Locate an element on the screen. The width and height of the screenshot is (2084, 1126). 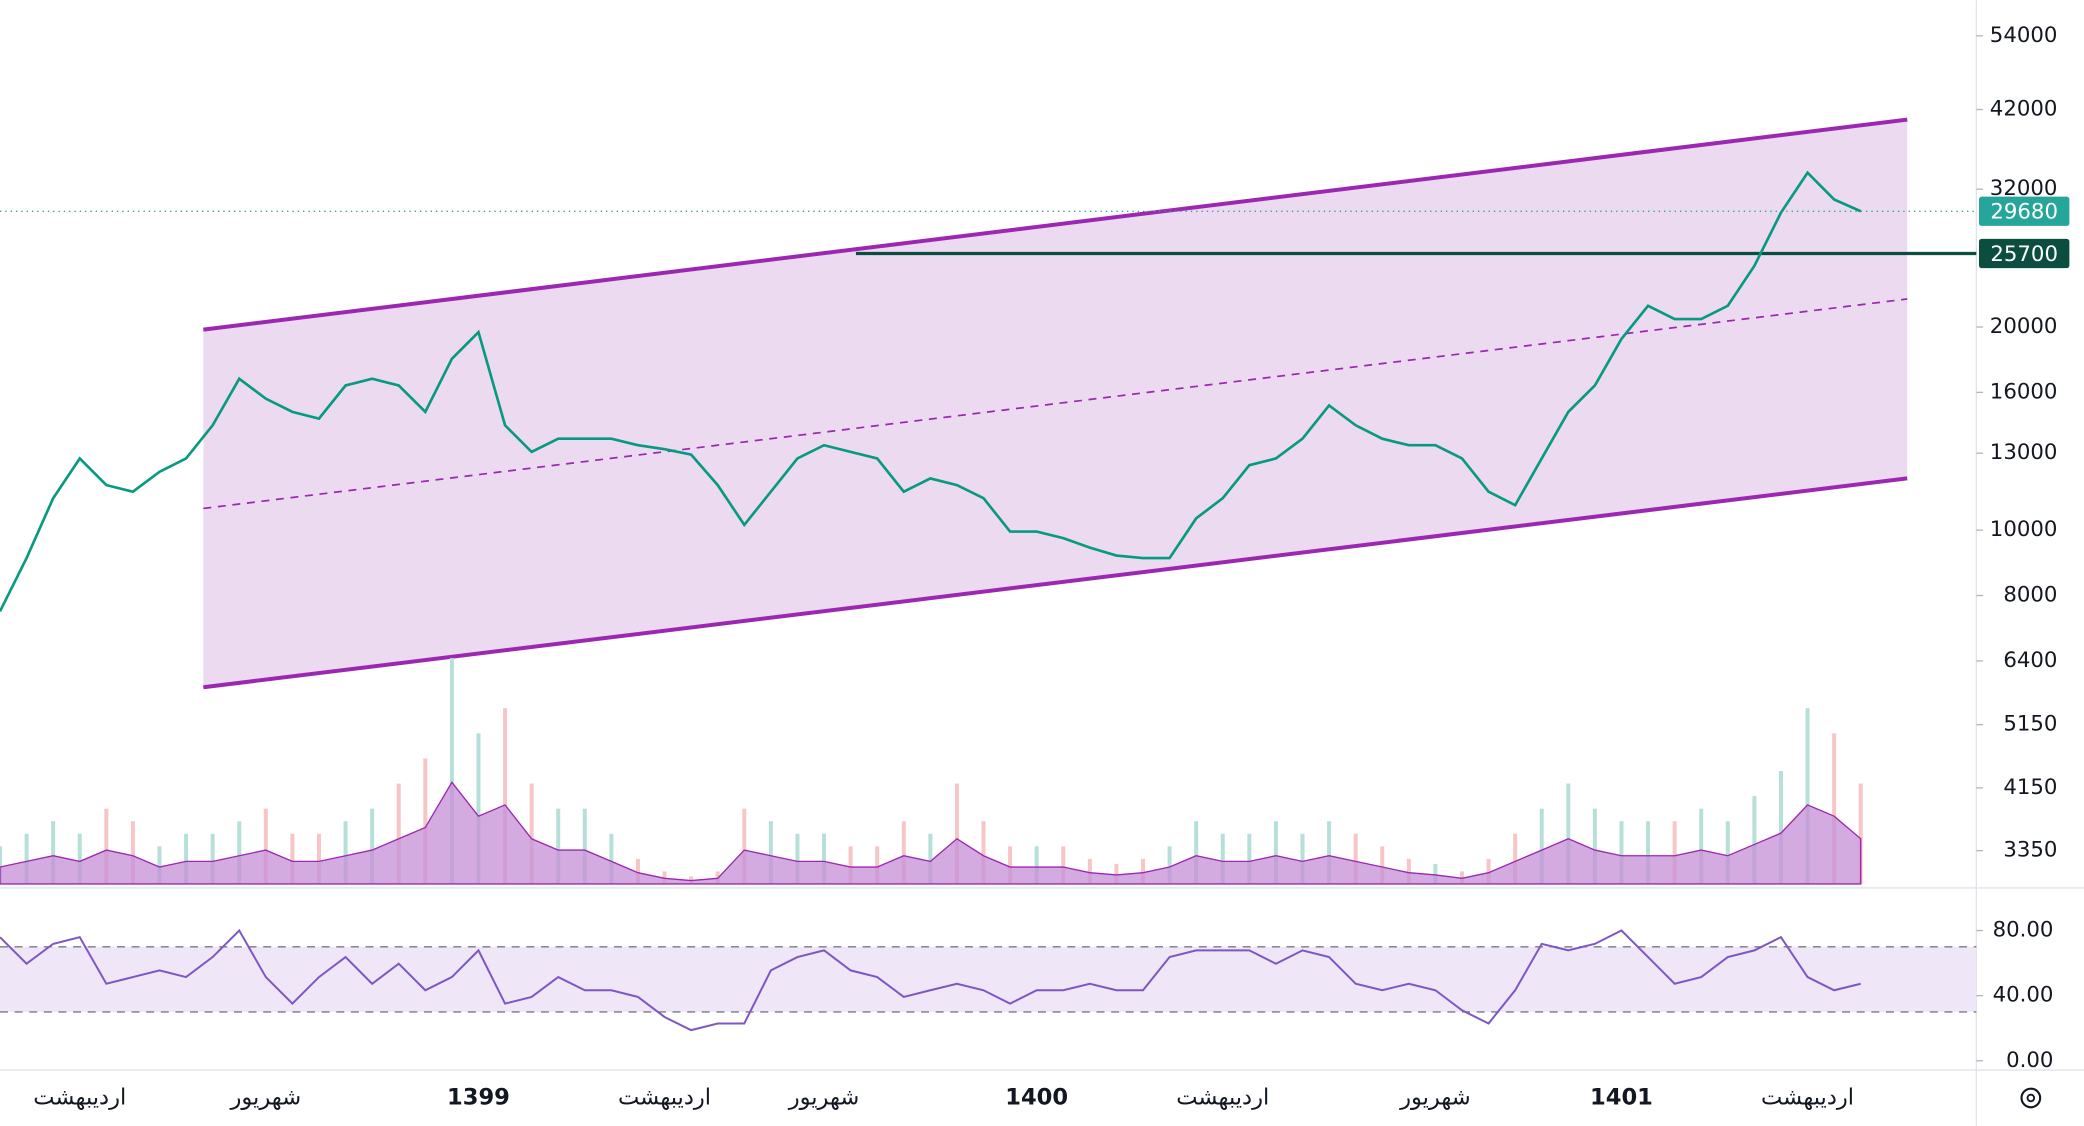
settings-icon is located at coordinates (2031, 1098).